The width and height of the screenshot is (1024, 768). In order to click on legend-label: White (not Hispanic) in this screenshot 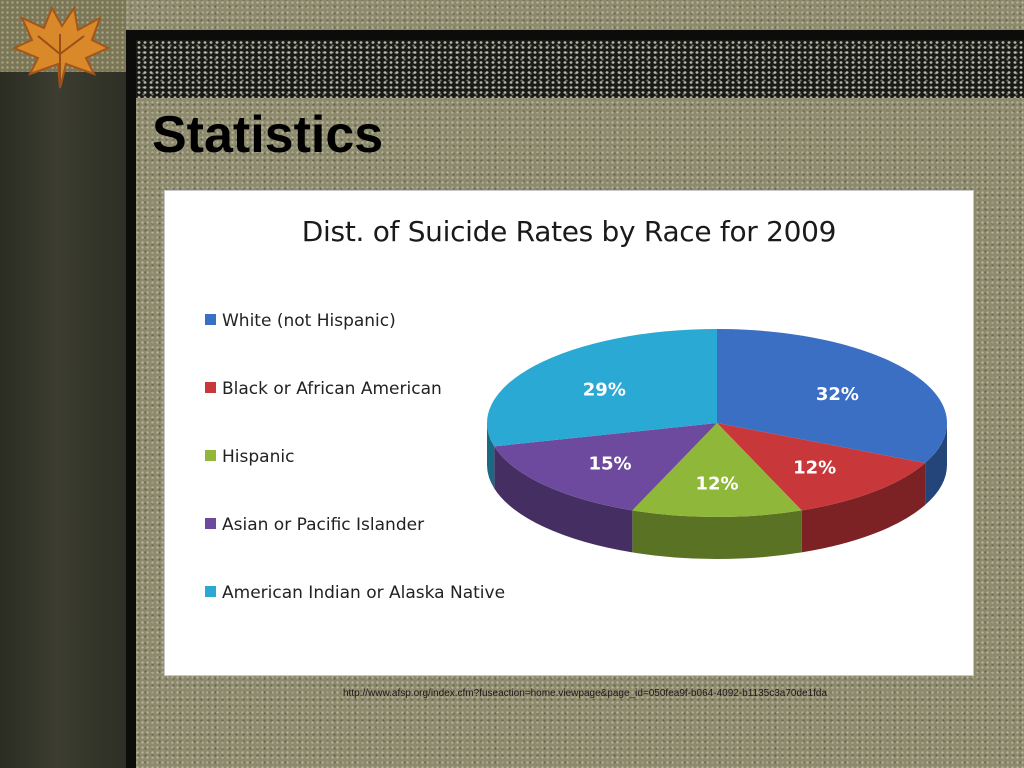, I will do `click(309, 321)`.